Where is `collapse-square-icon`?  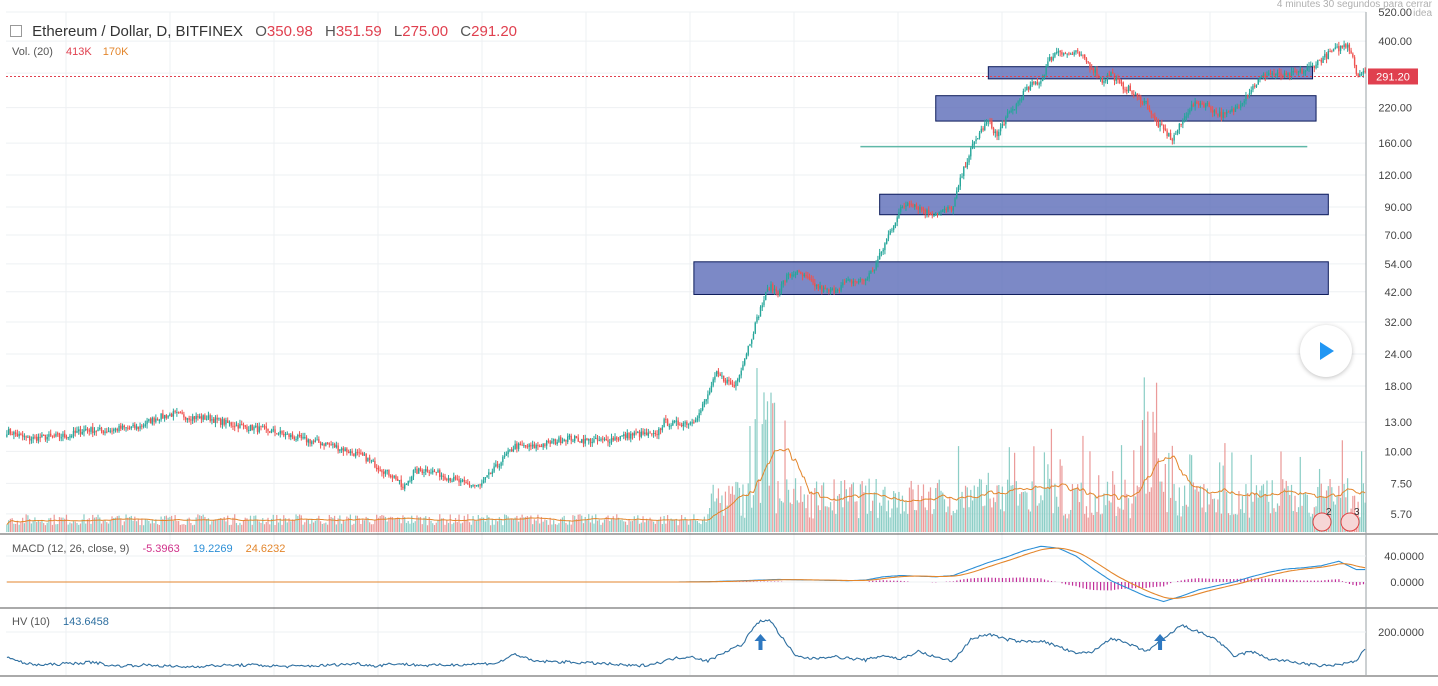
collapse-square-icon is located at coordinates (16, 31).